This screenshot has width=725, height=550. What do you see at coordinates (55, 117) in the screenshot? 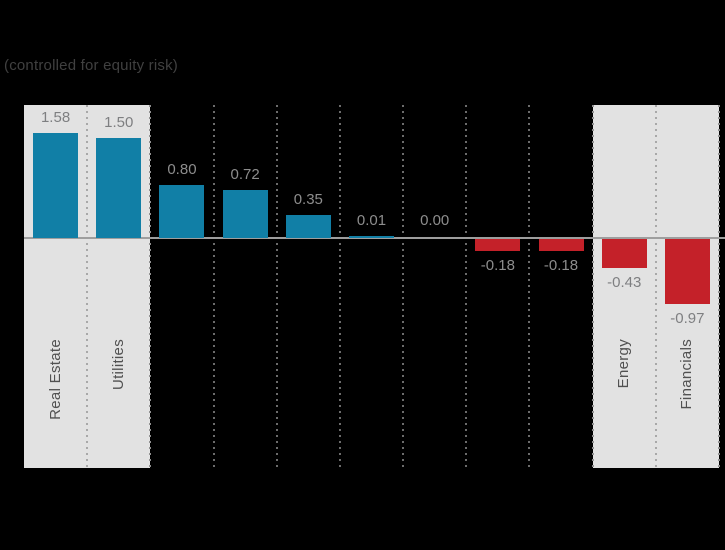
I see `bar-value-label: 1.58` at bounding box center [55, 117].